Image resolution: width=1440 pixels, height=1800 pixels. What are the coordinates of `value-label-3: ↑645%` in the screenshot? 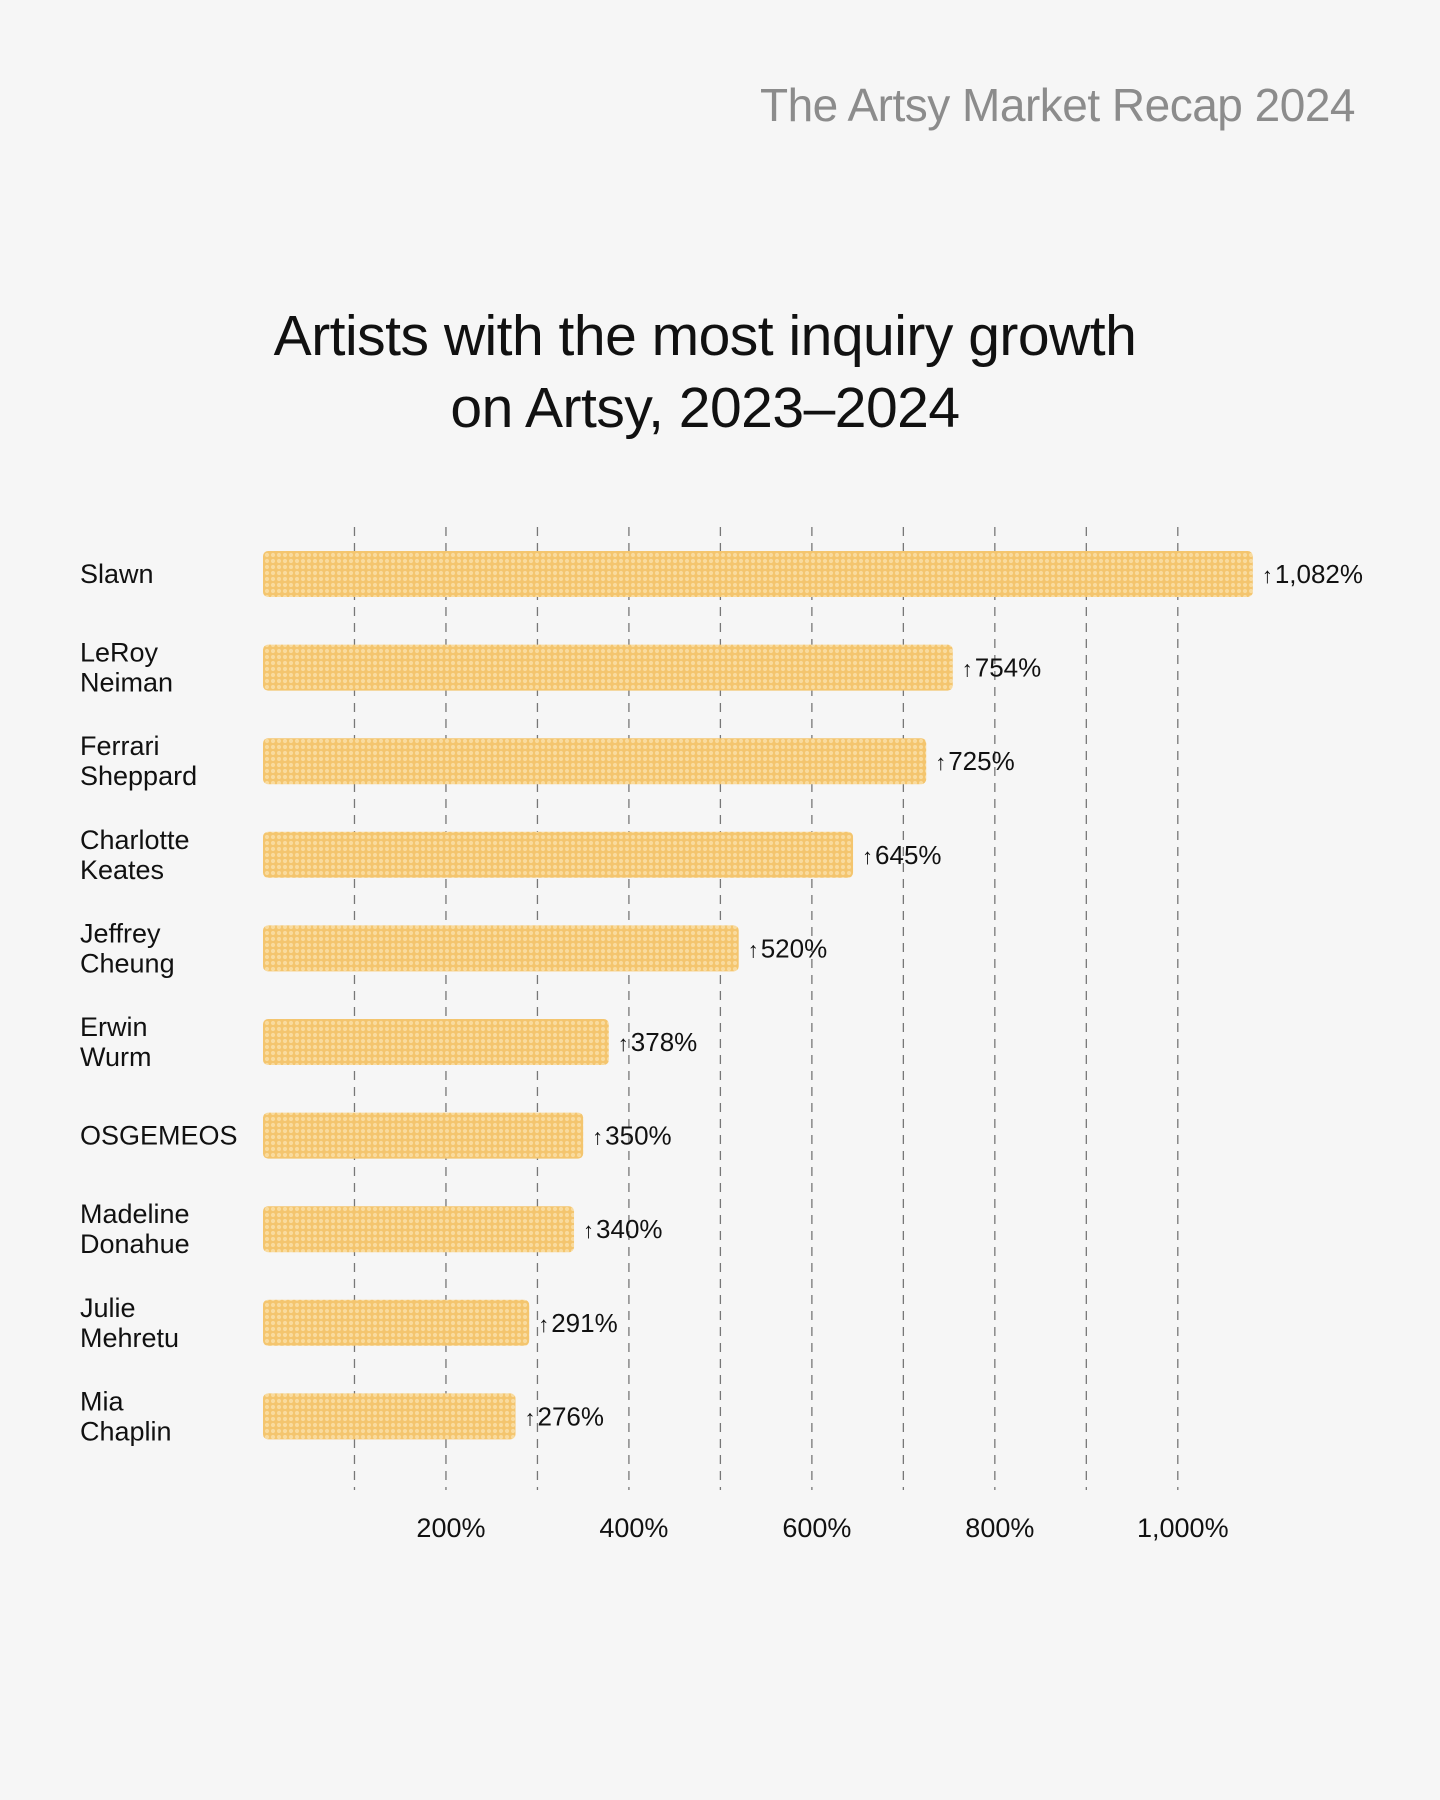 It's located at (902, 855).